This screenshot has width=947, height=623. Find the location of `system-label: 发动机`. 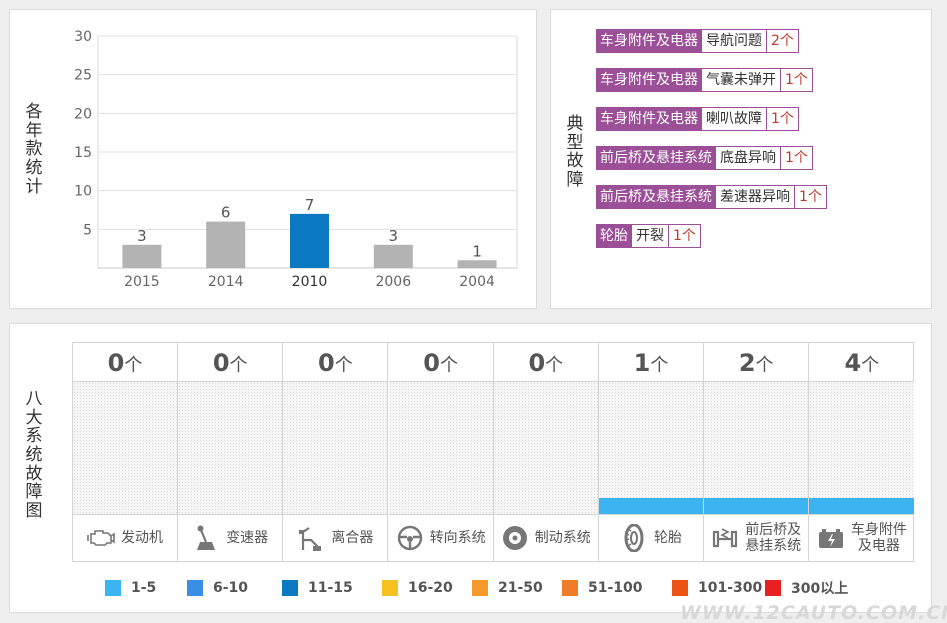

system-label: 发动机 is located at coordinates (125, 537).